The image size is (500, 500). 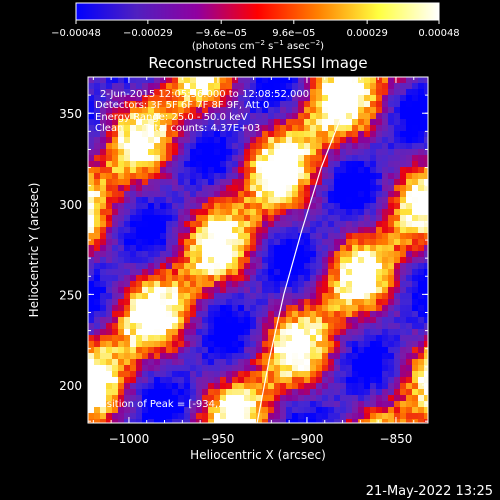 I want to click on x-tick-label: −850, so click(x=395, y=439).